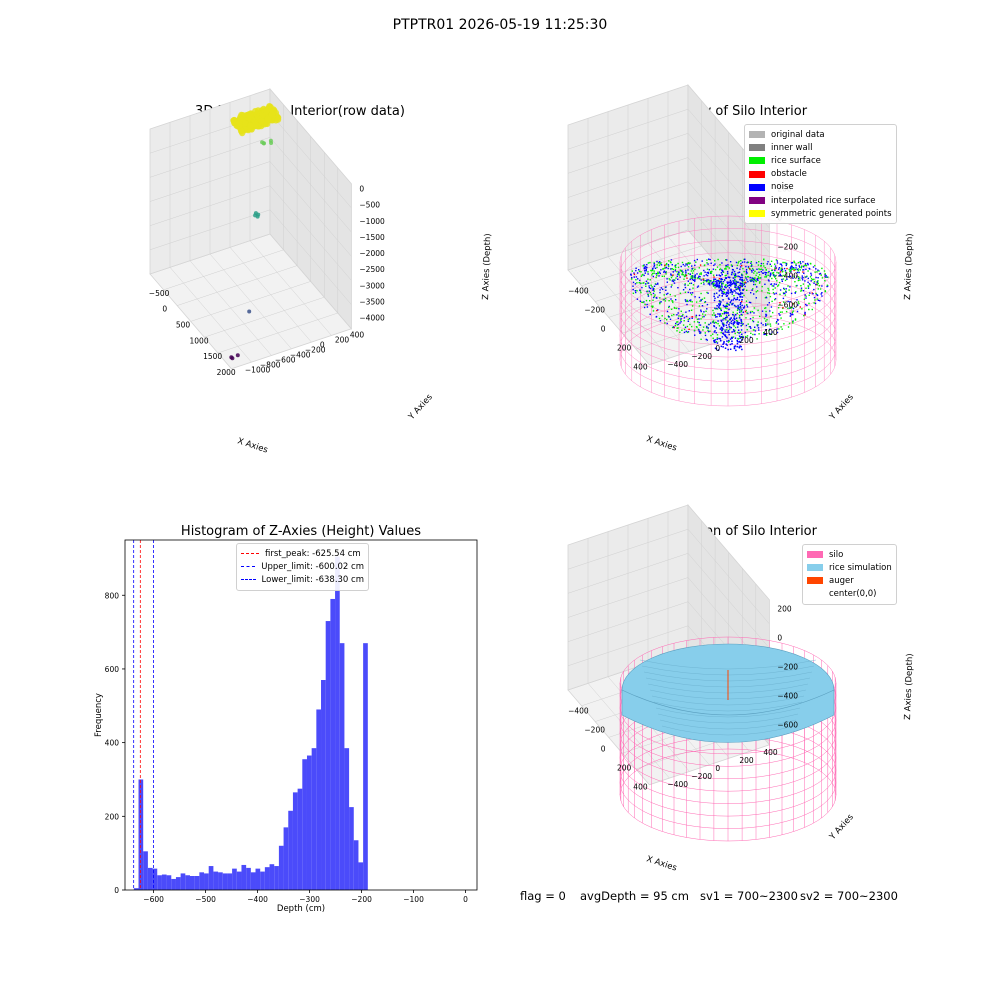 This screenshot has height=1000, width=1000. What do you see at coordinates (640, 366) in the screenshot?
I see `x-tick-label: 400` at bounding box center [640, 366].